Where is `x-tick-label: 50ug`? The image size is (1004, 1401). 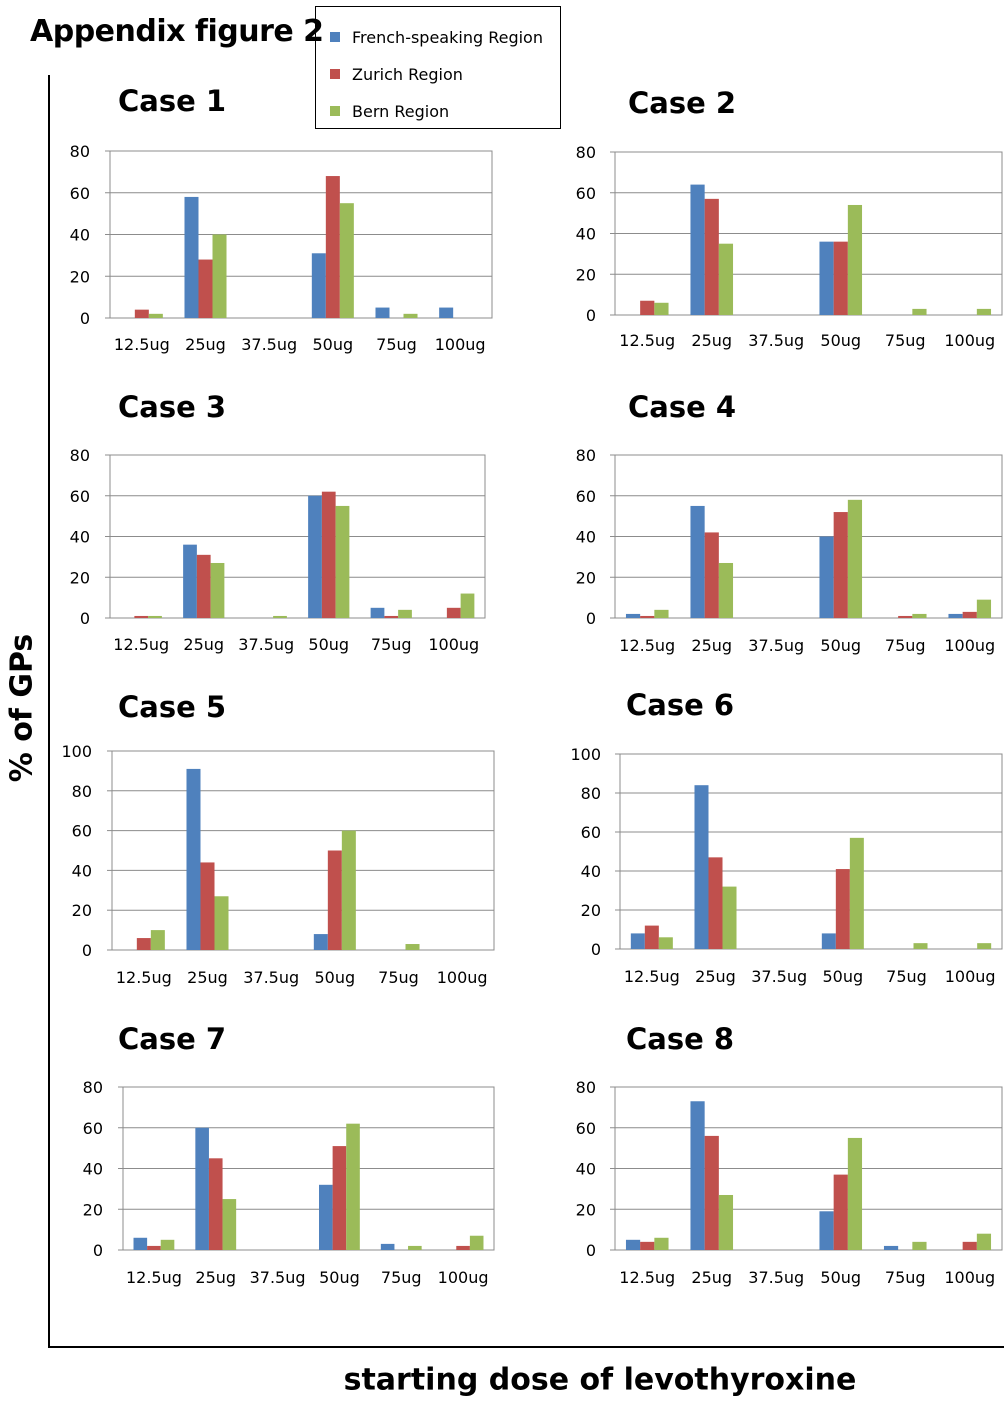 x-tick-label: 50ug is located at coordinates (843, 976).